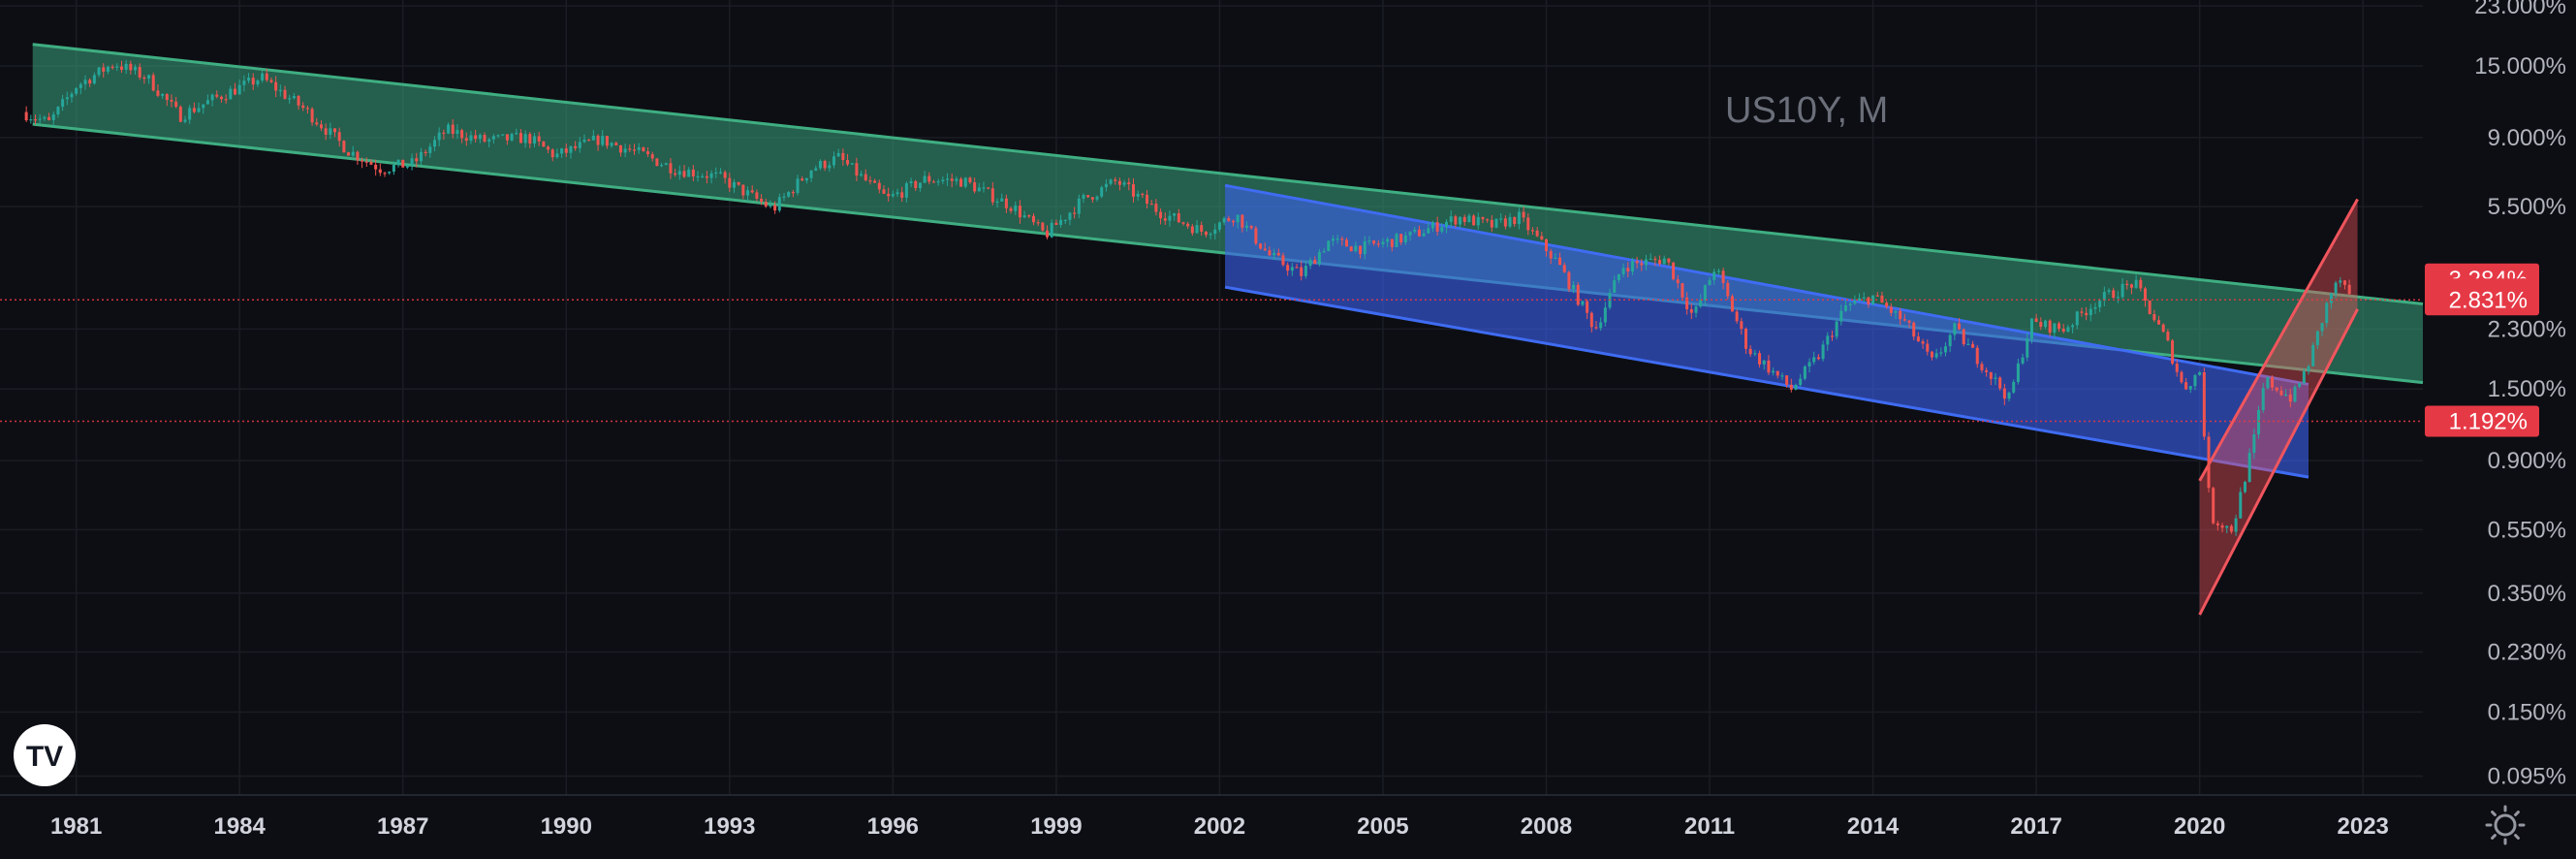 The width and height of the screenshot is (2576, 859). What do you see at coordinates (2035, 826) in the screenshot?
I see `x-tick-label: 2017` at bounding box center [2035, 826].